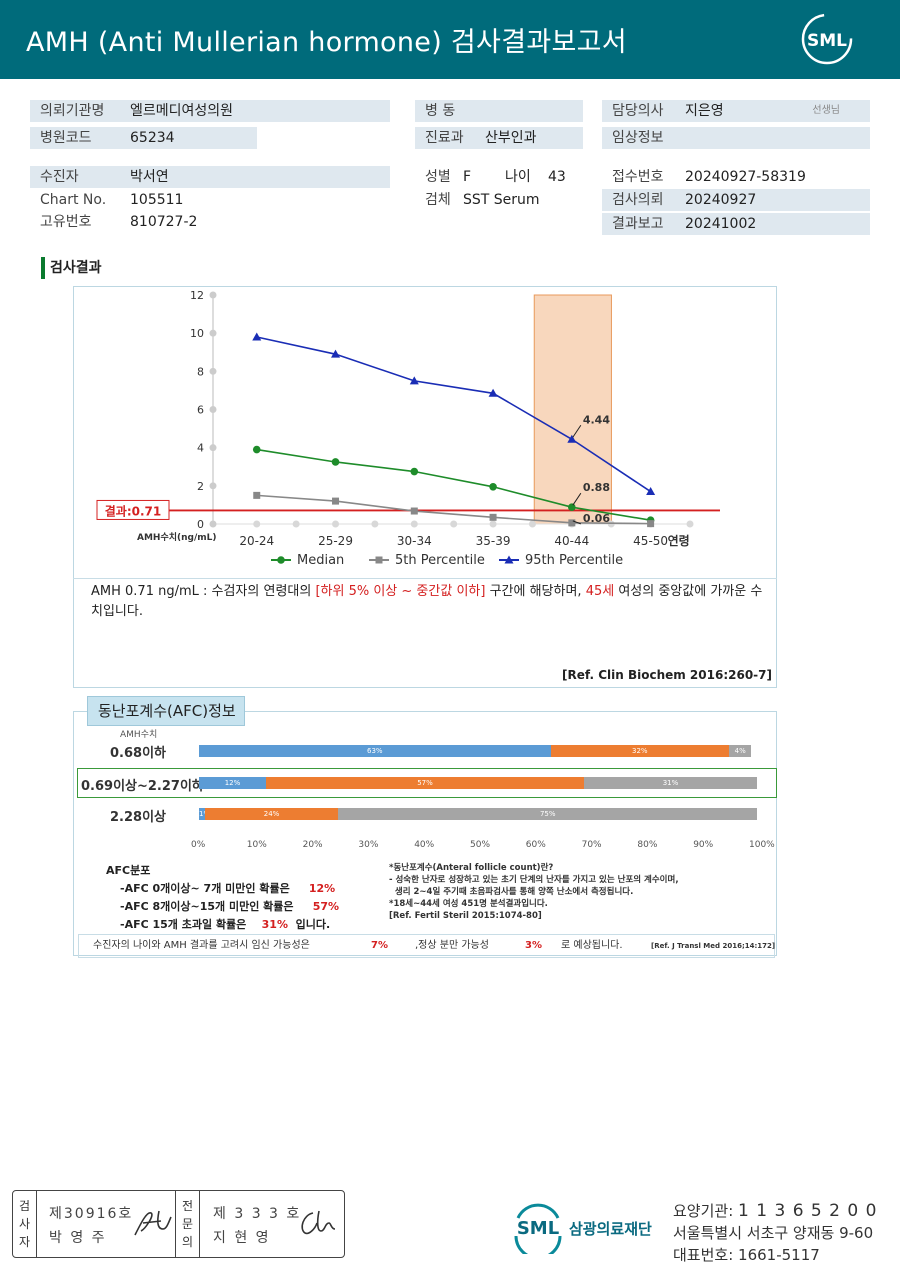  I want to click on y-tick-label: 8, so click(200, 371).